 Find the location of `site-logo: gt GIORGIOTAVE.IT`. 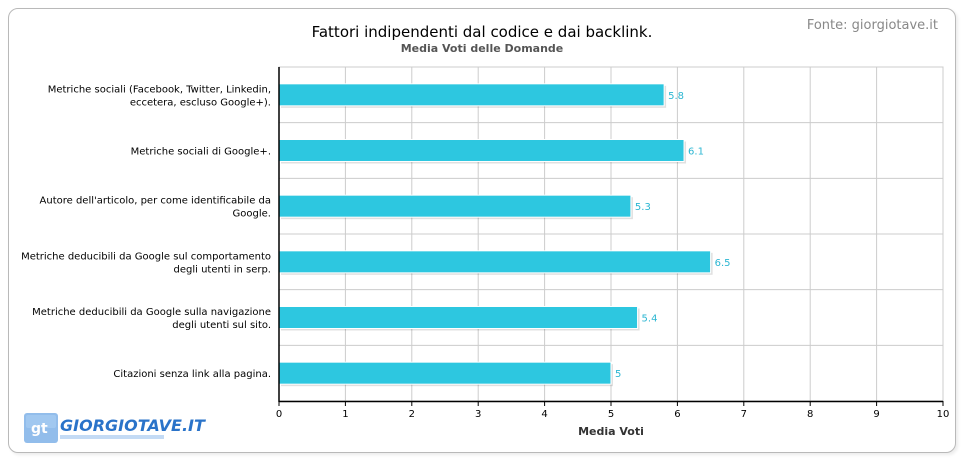

site-logo: gt GIORGIOTAVE.IT is located at coordinates (115, 428).